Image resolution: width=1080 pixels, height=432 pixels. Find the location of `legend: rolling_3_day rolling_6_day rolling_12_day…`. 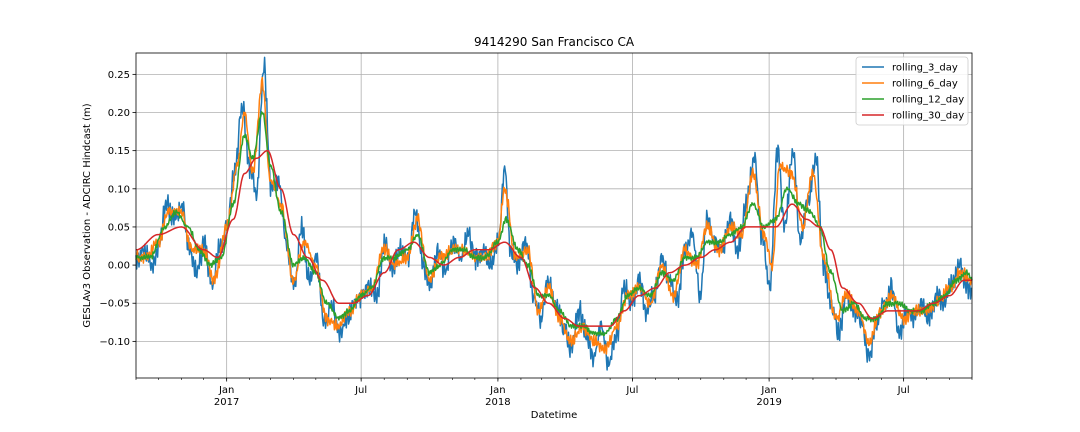

legend: rolling_3_day rolling_6_day rolling_12_day… is located at coordinates (912, 91).